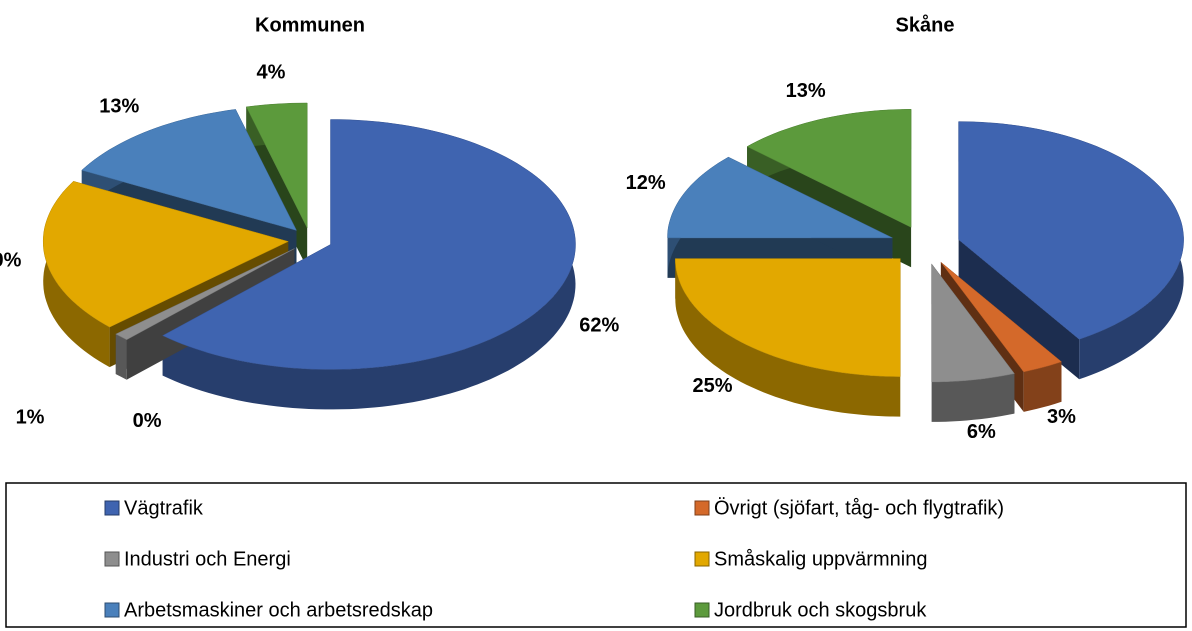 The height and width of the screenshot is (631, 1192). Describe the element at coordinates (278, 610) in the screenshot. I see `legend-label: Arbetsmaskiner och arbetsredskap` at that location.